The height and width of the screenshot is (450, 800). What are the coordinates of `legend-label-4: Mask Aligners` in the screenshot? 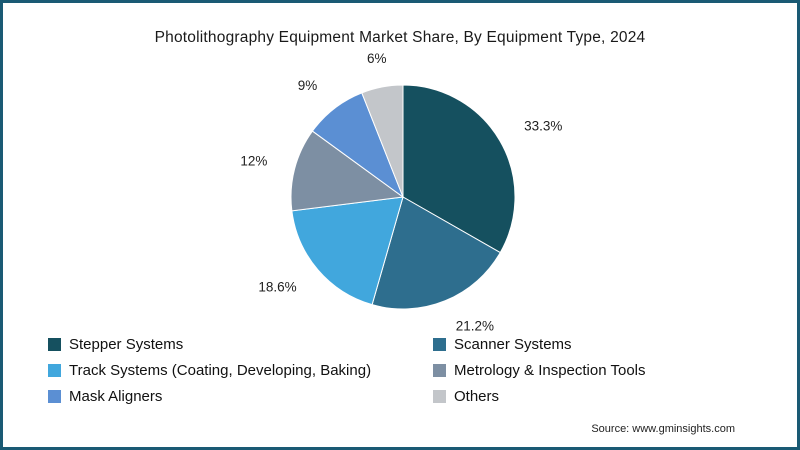 It's located at (116, 396).